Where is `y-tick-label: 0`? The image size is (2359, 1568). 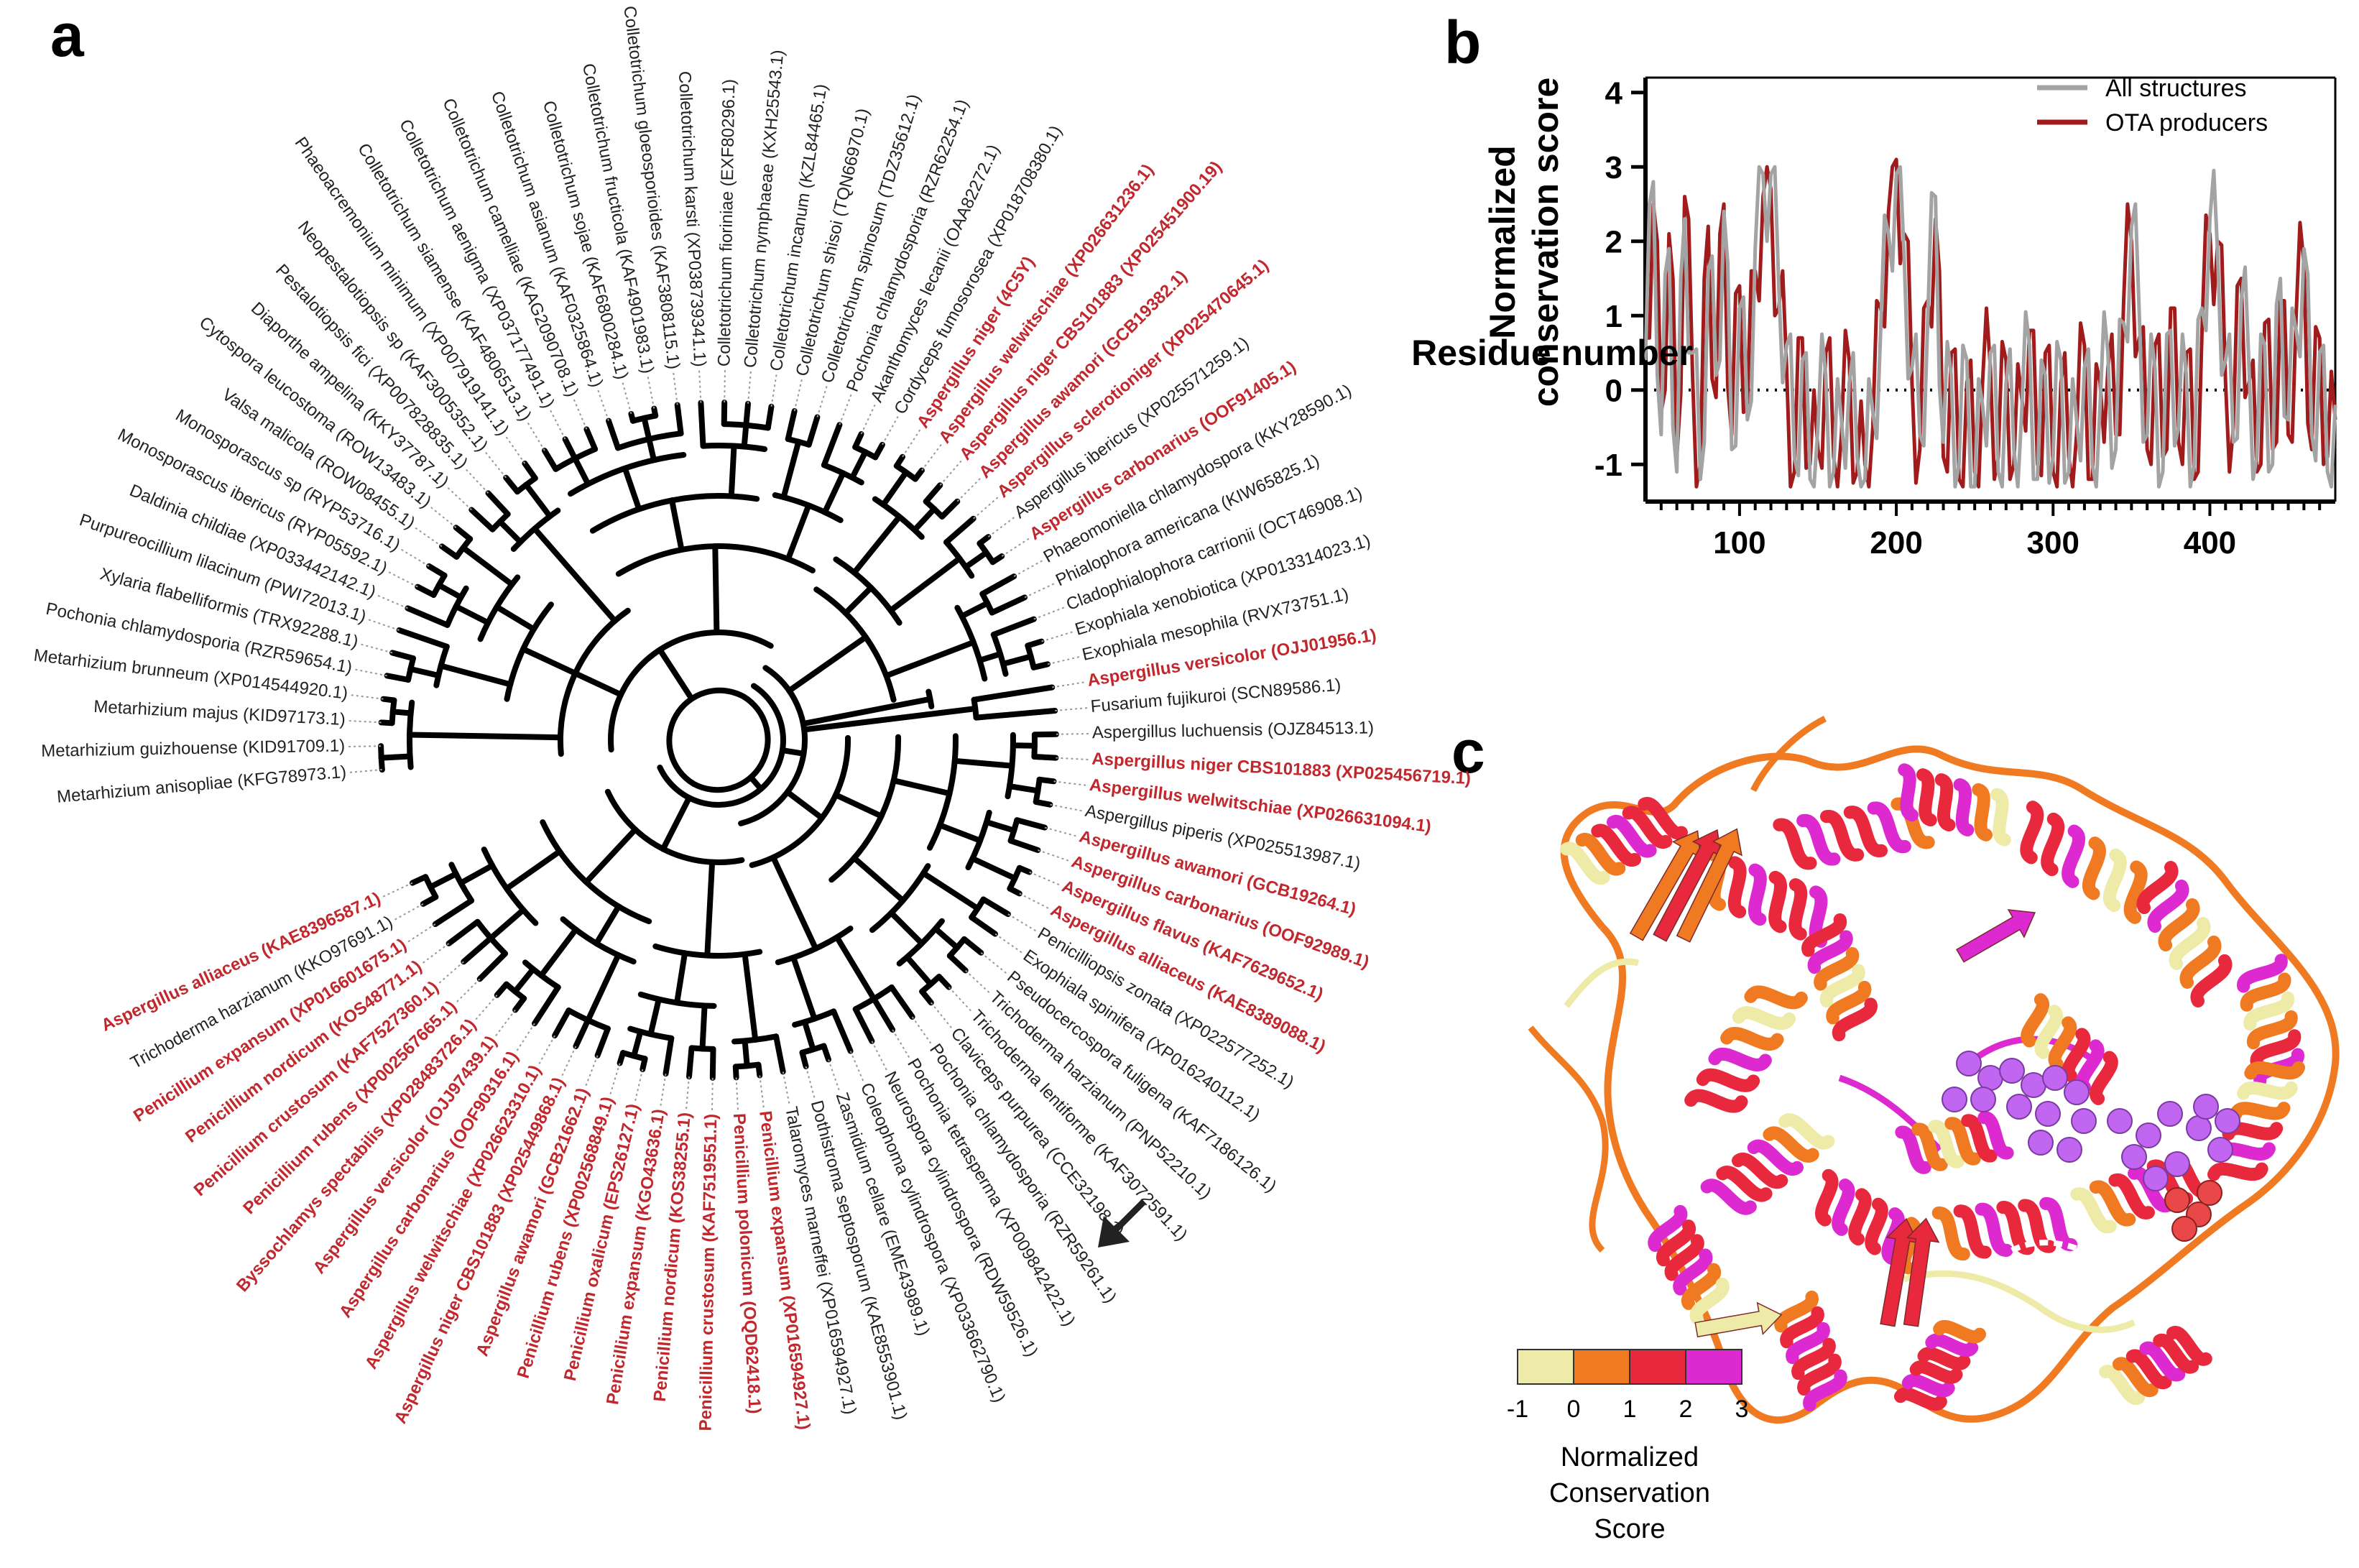
y-tick-label: 0 is located at coordinates (1613, 391).